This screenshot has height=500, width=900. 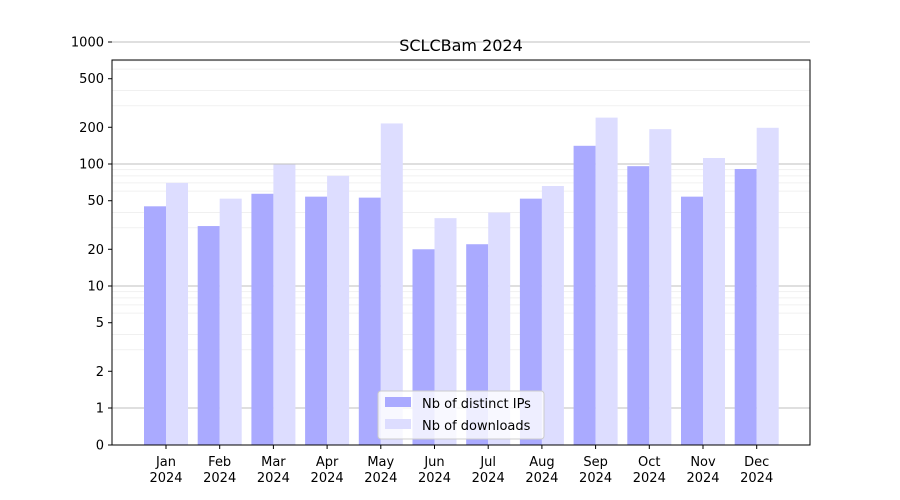 I want to click on bar-ips-aug, so click(x=530, y=321).